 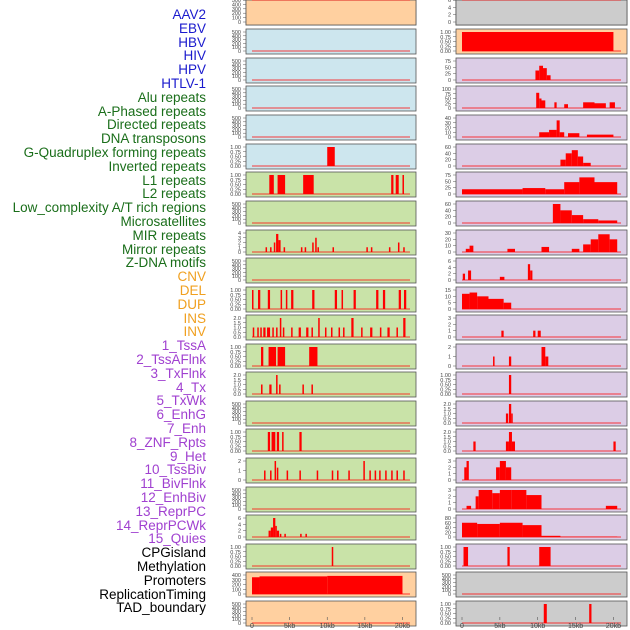 What do you see at coordinates (325, 327) in the screenshot?
I see `track-panel: 0.00.51.01.52.0` at bounding box center [325, 327].